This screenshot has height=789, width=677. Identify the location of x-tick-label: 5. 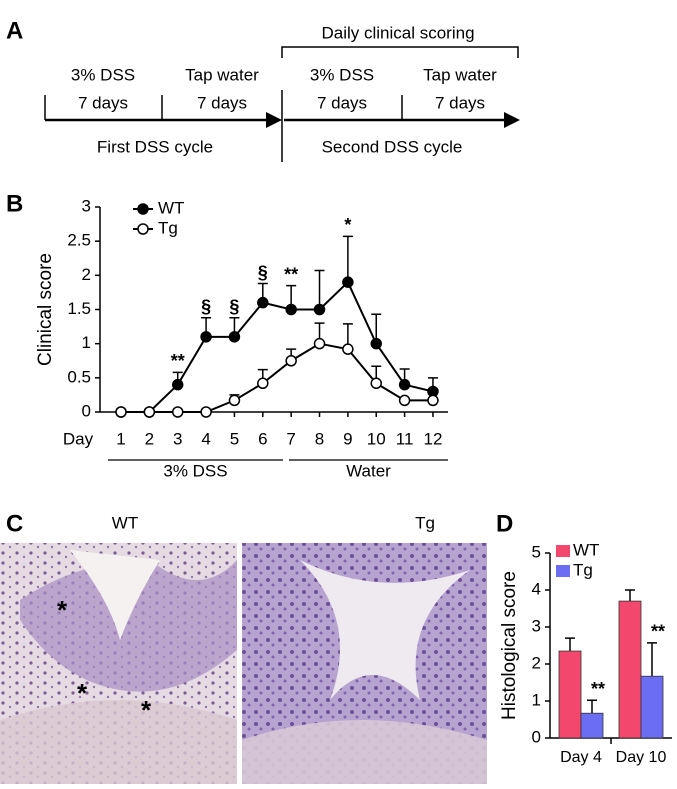
(234, 438).